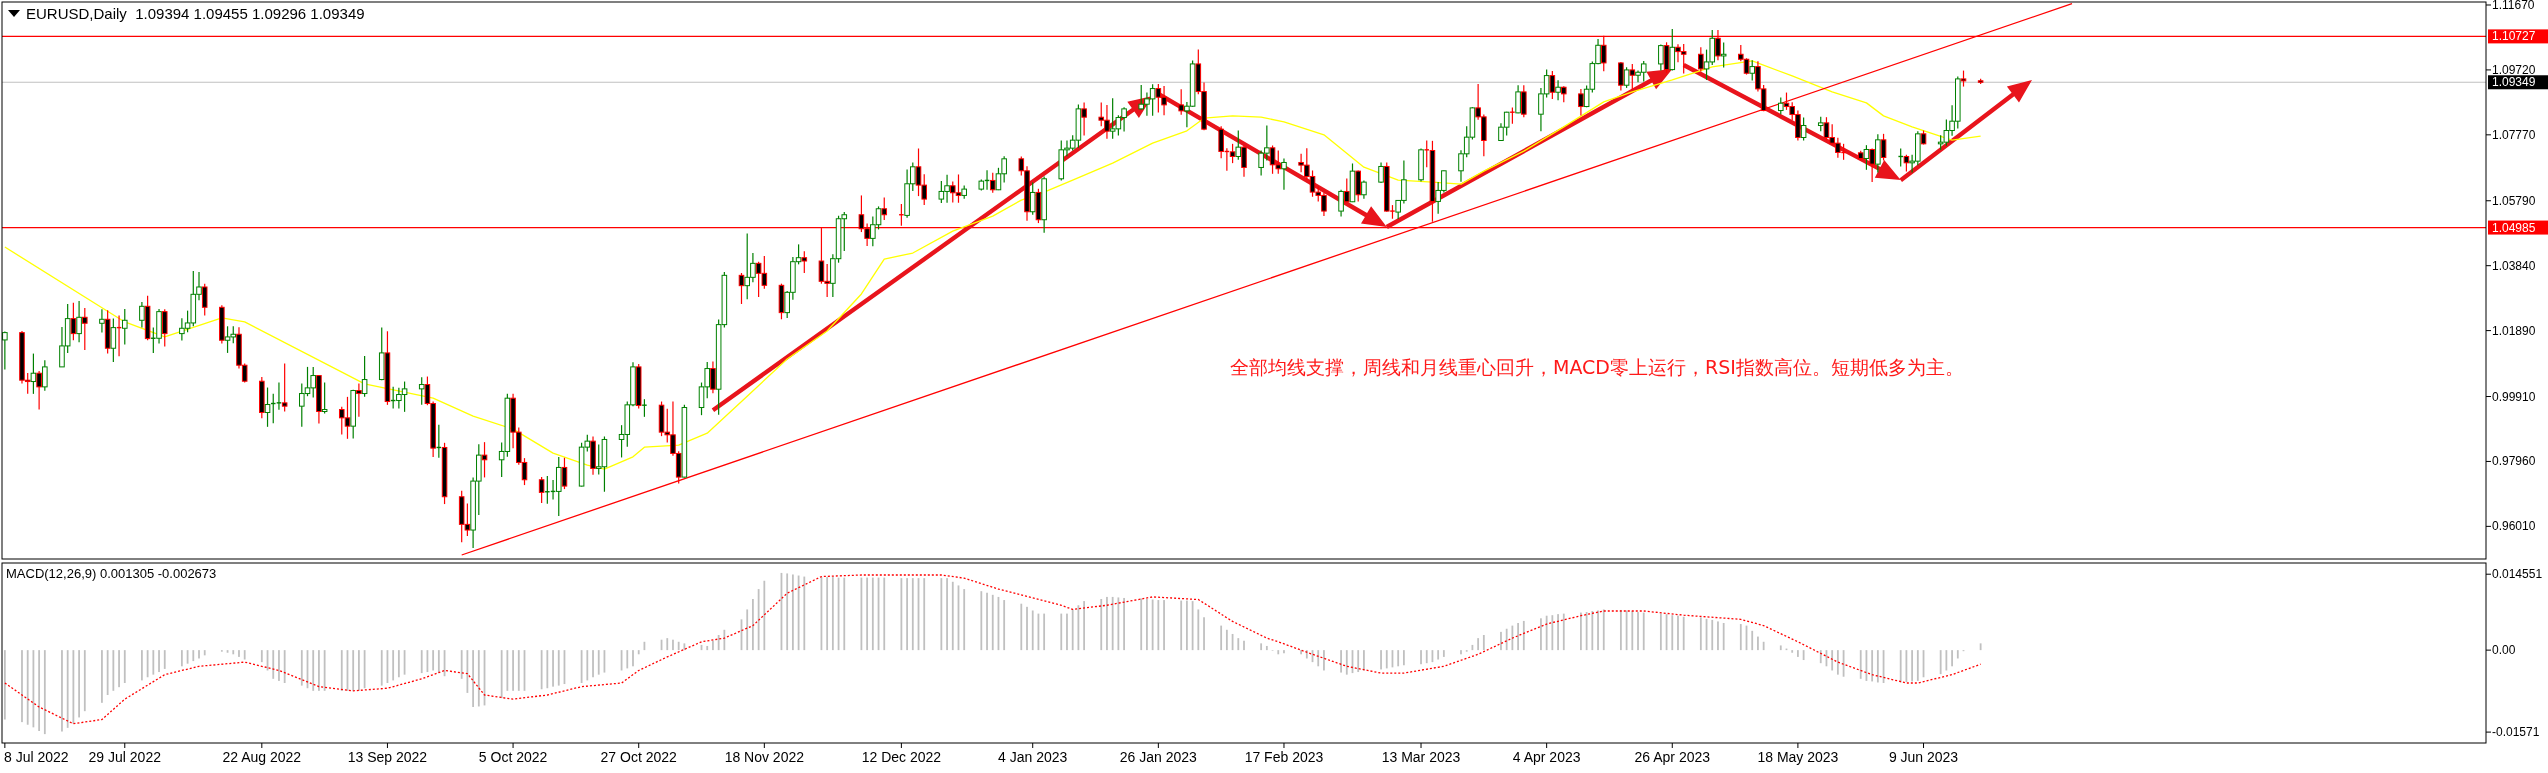 This screenshot has height=773, width=2548. What do you see at coordinates (2516, 732) in the screenshot?
I see `y-tick-label: -0.01571` at bounding box center [2516, 732].